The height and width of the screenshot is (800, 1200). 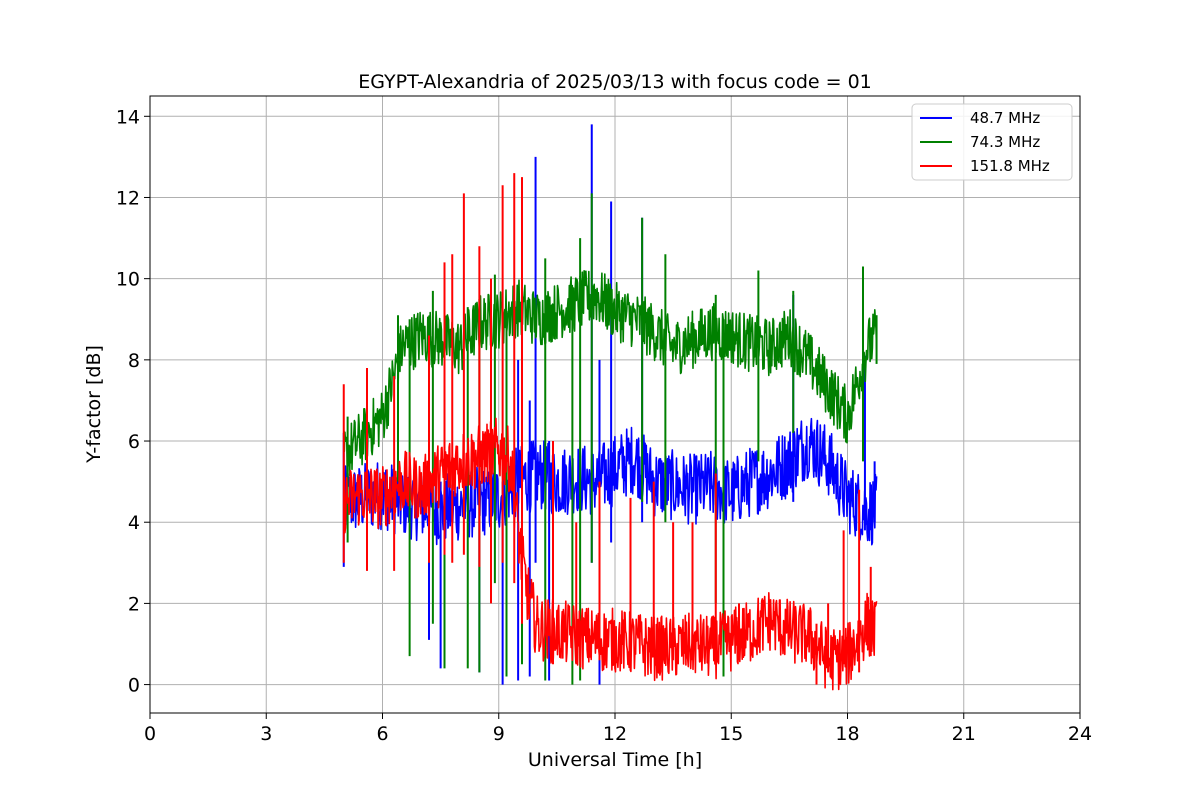 I want to click on x-axis-title: Universal Time [h], so click(x=615, y=760).